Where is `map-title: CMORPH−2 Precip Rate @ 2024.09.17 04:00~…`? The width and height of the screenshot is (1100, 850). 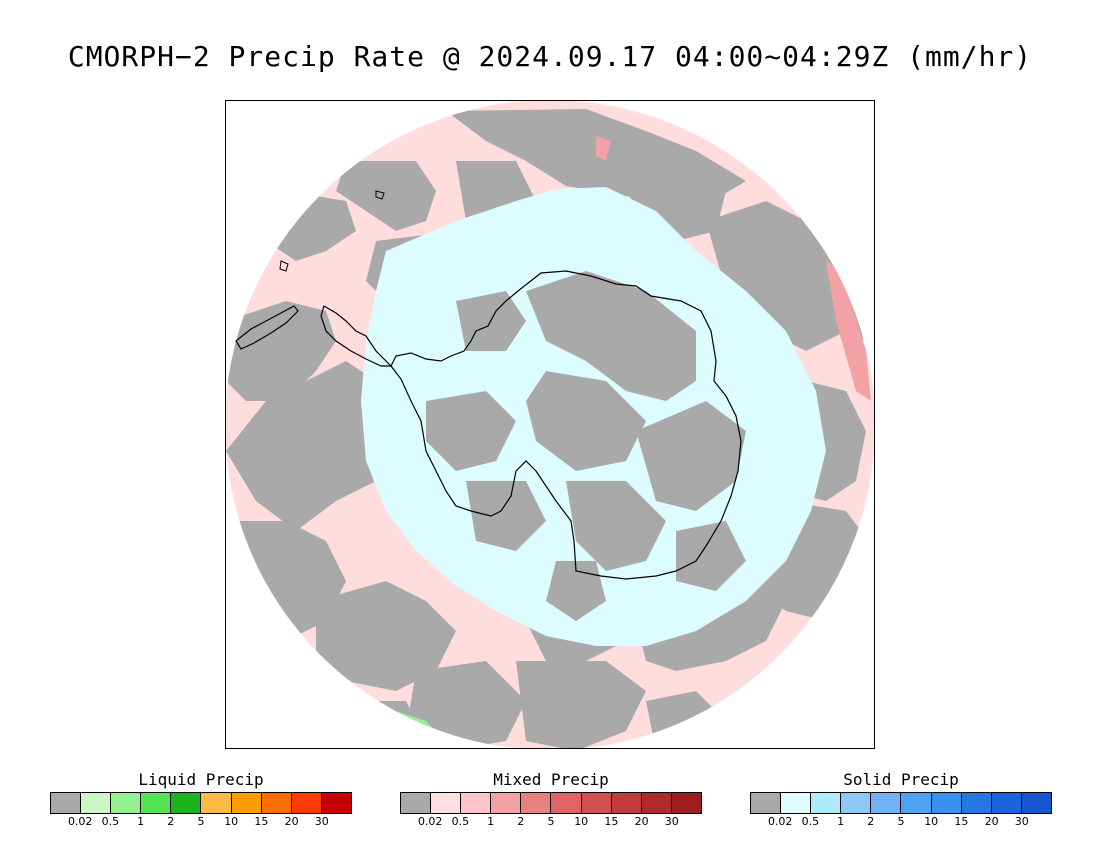
map-title: CMORPH−2 Precip Rate @ 2024.09.17 04:00~… is located at coordinates (550, 56).